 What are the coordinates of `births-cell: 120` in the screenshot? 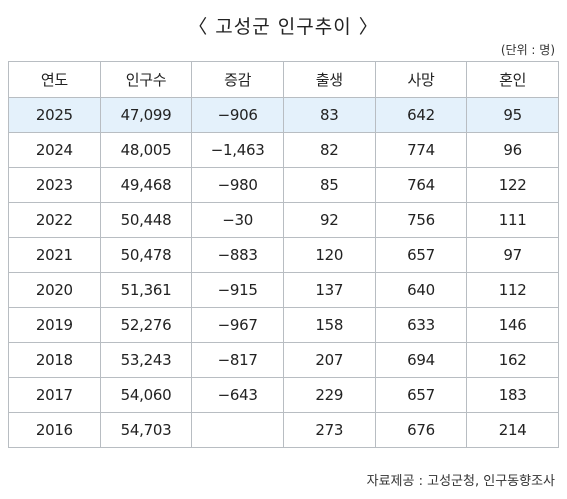 It's located at (329, 255).